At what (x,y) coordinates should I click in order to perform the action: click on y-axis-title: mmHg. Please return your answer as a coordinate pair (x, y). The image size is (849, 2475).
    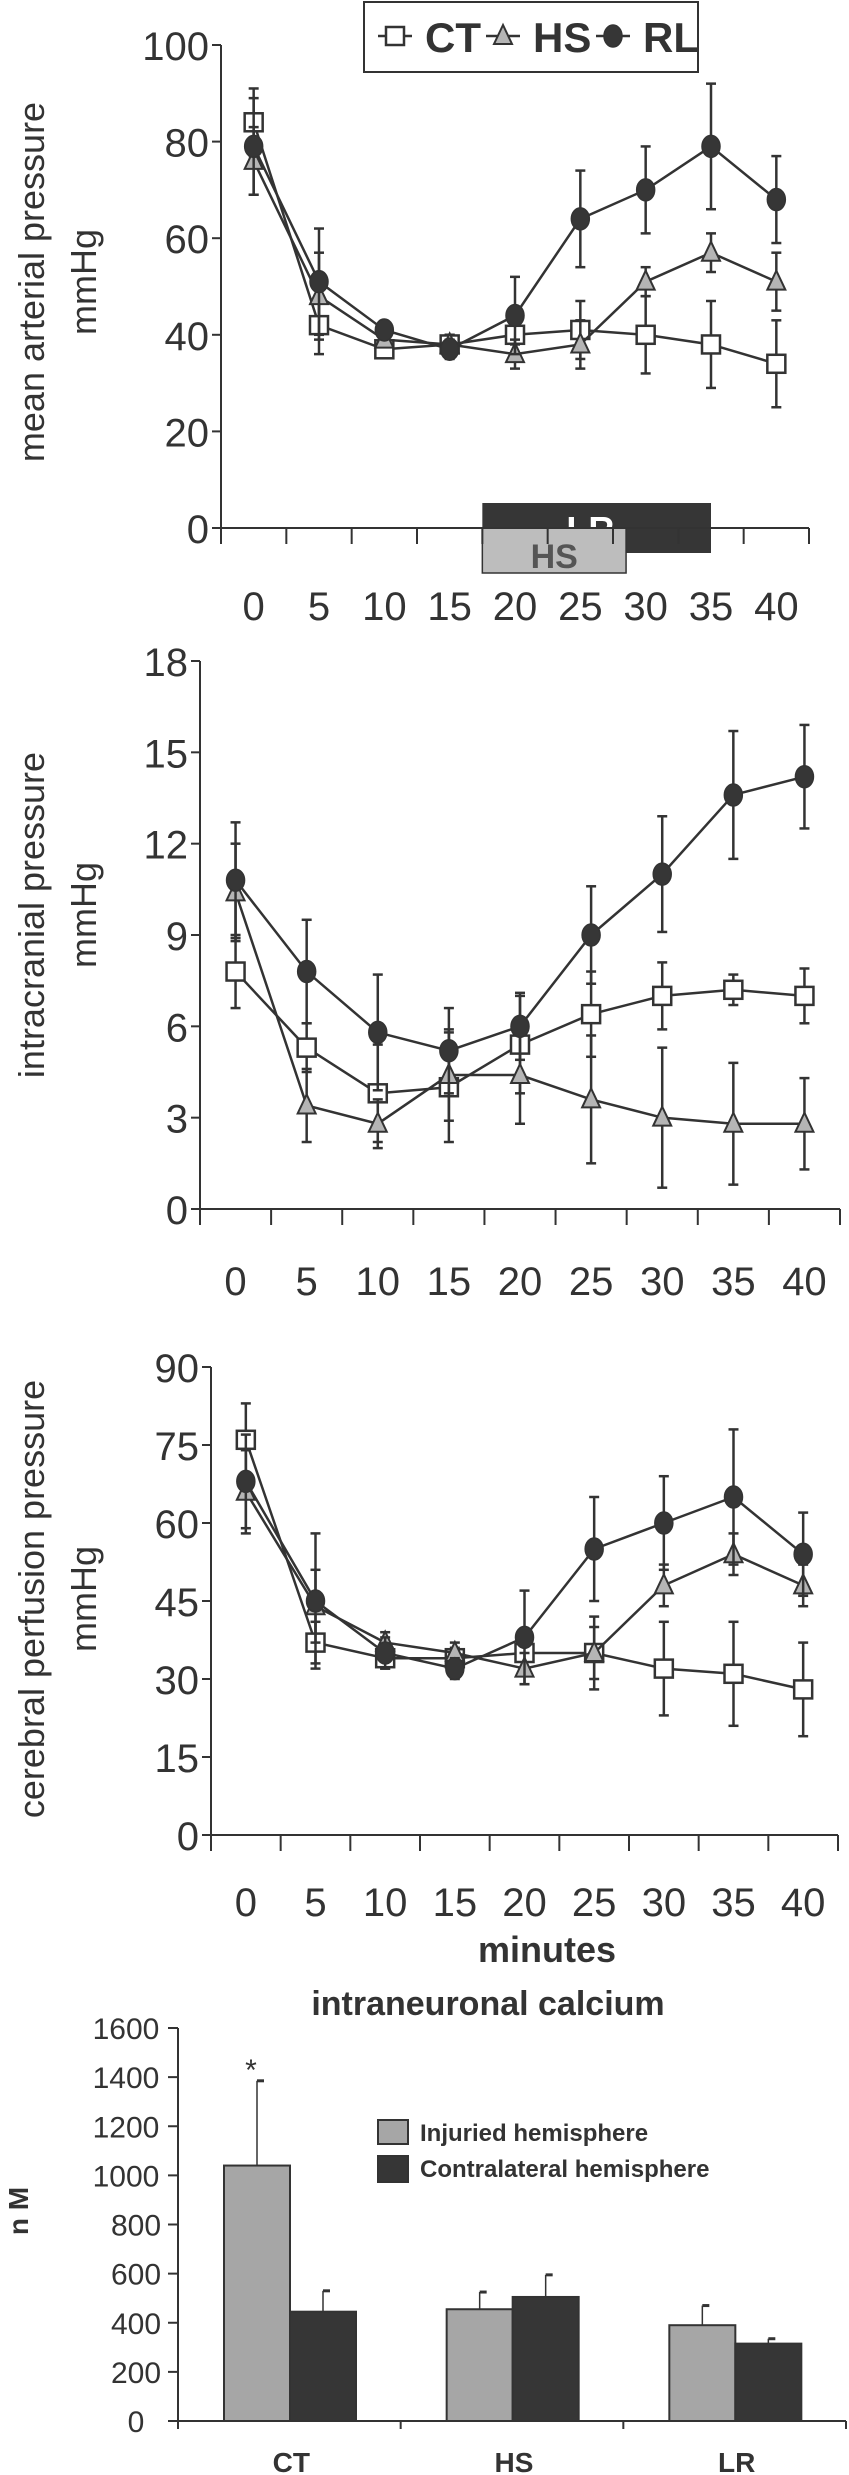
    Looking at the image, I should click on (83, 1599).